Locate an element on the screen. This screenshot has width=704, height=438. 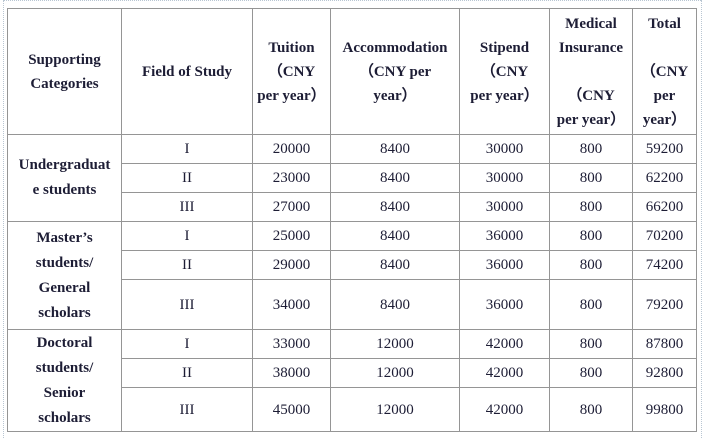
header-medical-insurance: Medical Insurance （CNY per year） is located at coordinates (591, 71).